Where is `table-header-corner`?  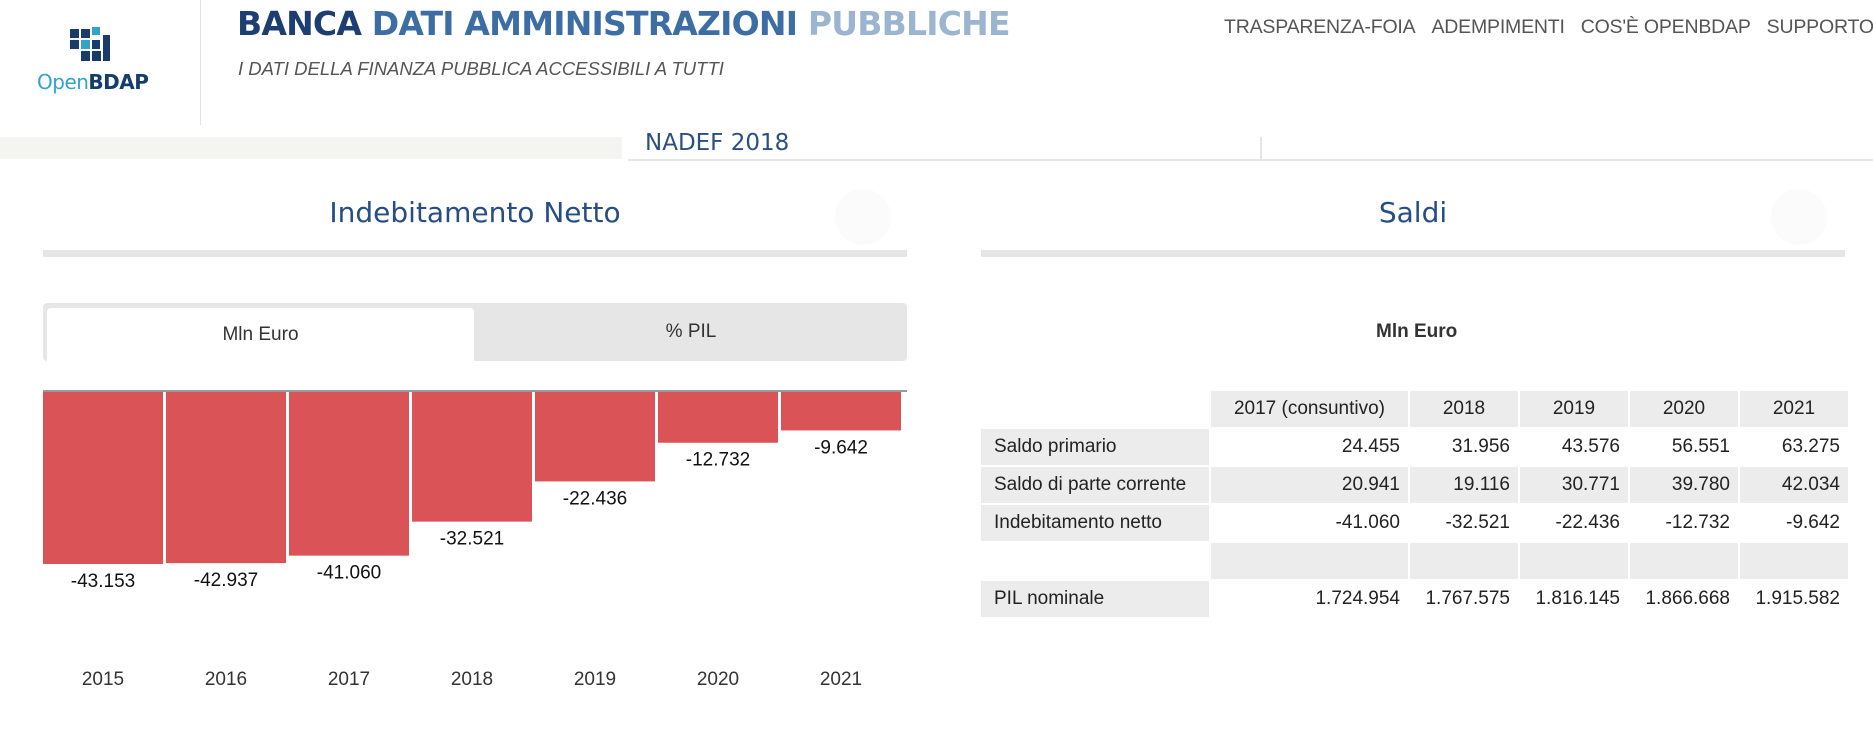 table-header-corner is located at coordinates (1096, 410).